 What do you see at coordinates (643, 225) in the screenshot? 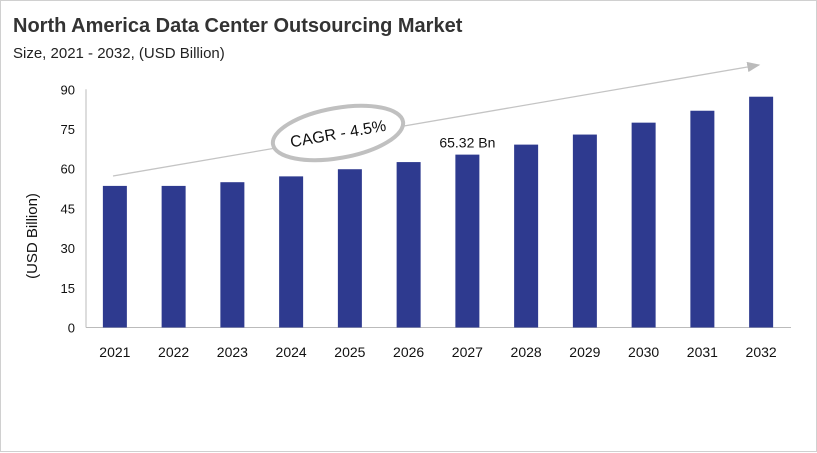
I see `bar-2030` at bounding box center [643, 225].